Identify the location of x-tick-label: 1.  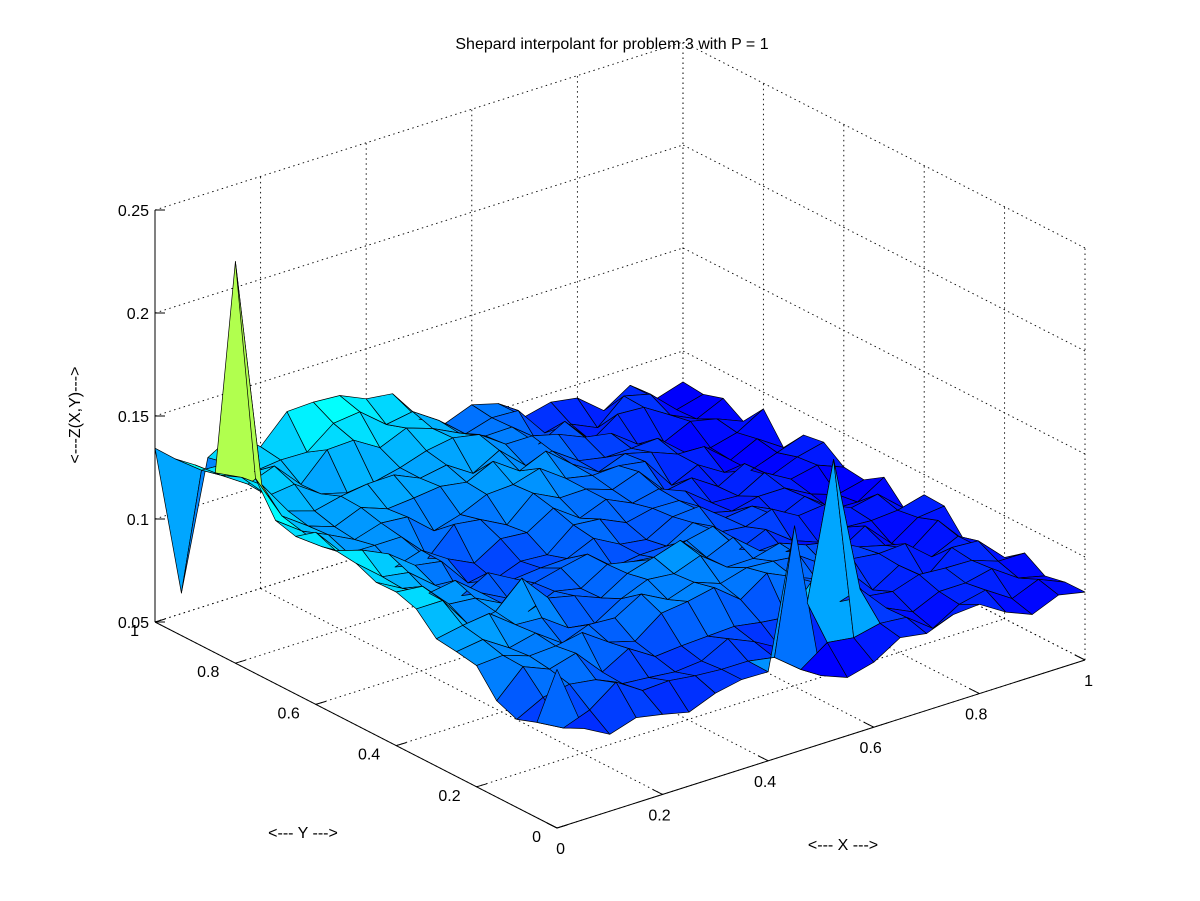
(1088, 681).